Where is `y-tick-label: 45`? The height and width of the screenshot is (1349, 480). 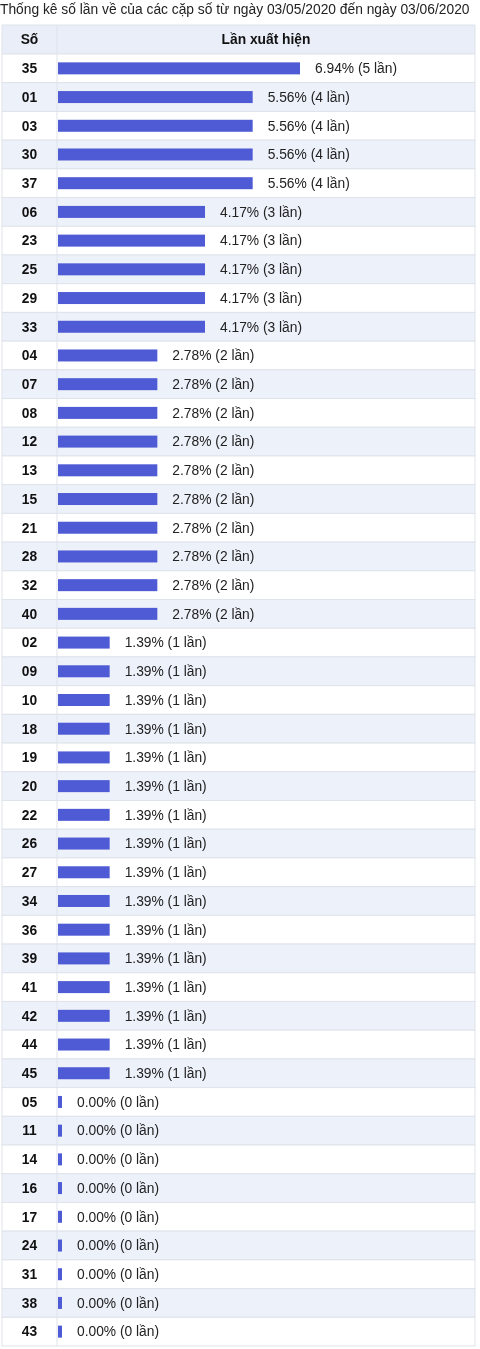 y-tick-label: 45 is located at coordinates (29, 1074).